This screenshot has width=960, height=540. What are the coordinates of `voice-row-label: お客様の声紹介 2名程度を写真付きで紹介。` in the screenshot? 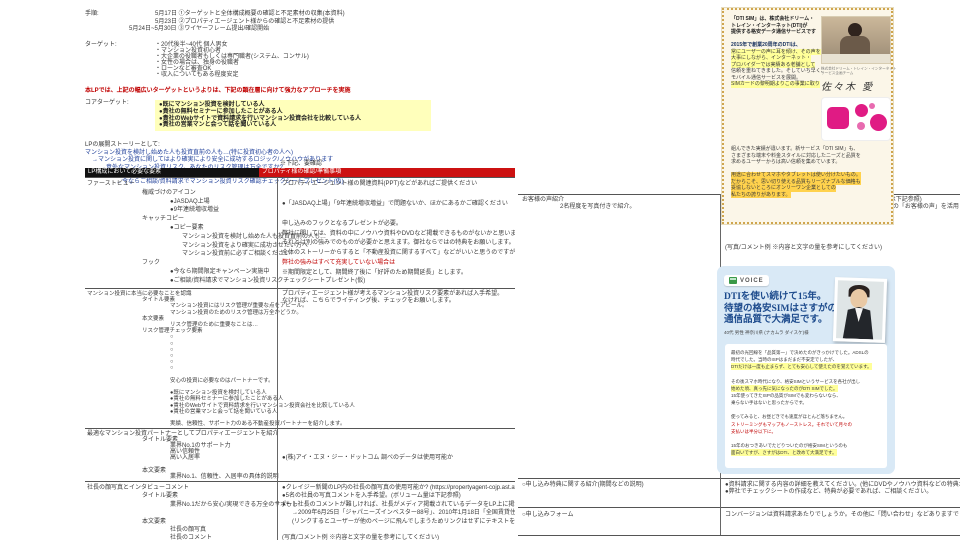 It's located at (619, 204).